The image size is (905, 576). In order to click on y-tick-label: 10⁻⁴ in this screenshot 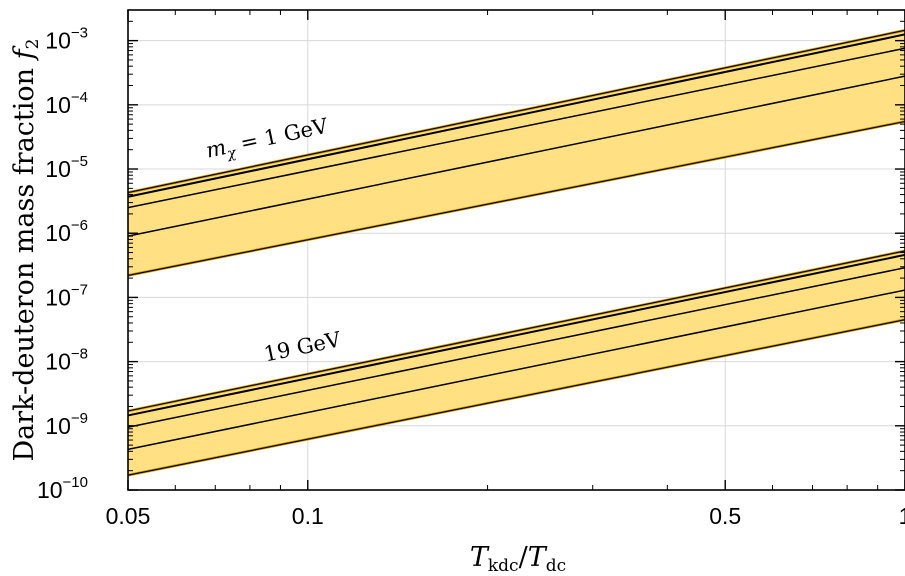, I will do `click(66, 103)`.